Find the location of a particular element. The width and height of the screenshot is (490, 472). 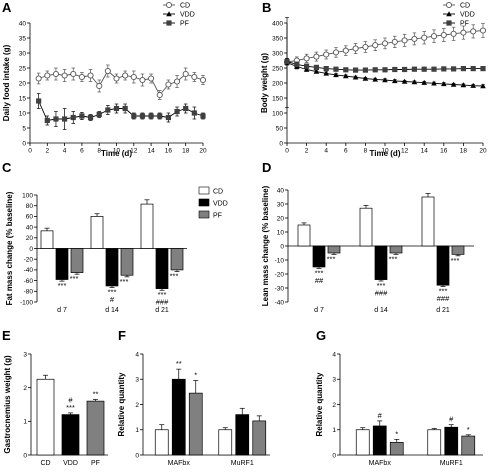

y-tick-label: -30 is located at coordinates (280, 288).